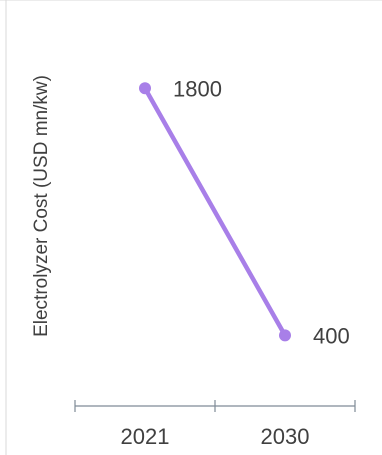 The height and width of the screenshot is (455, 382). Describe the element at coordinates (285, 436) in the screenshot. I see `x-tick-label-2030: 2030` at that location.